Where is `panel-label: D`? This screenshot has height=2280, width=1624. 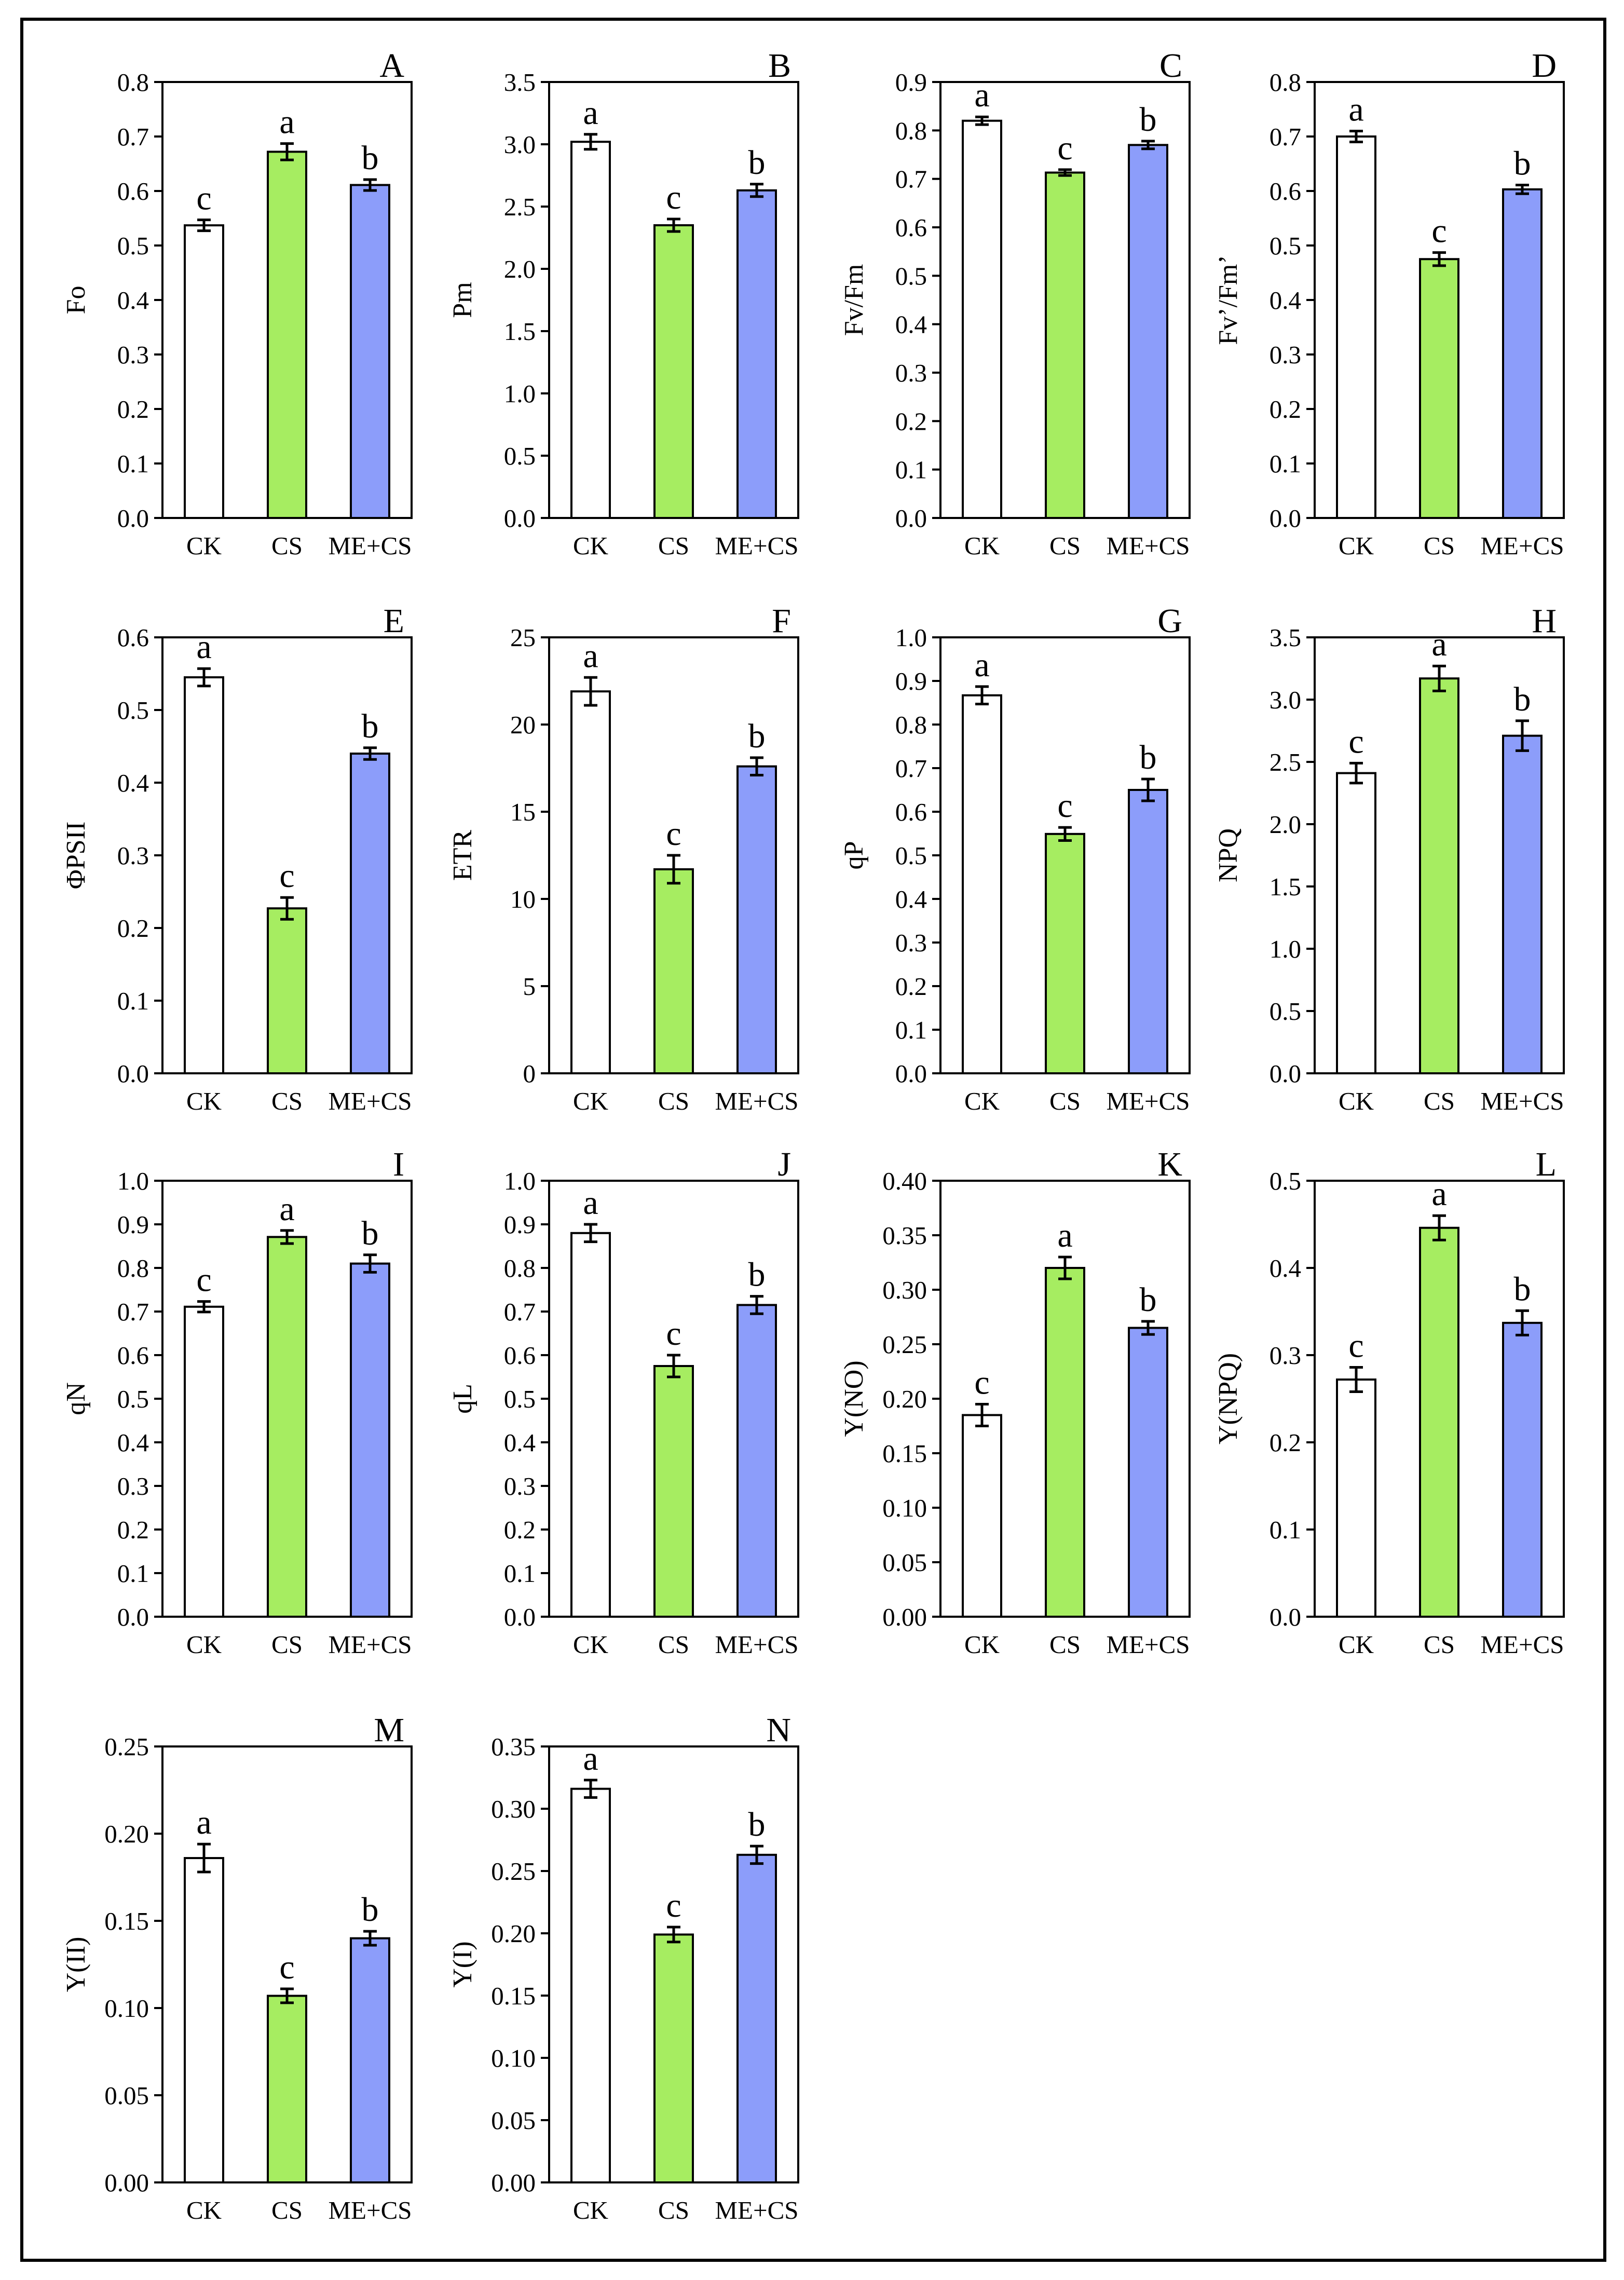
panel-label: D is located at coordinates (1544, 66).